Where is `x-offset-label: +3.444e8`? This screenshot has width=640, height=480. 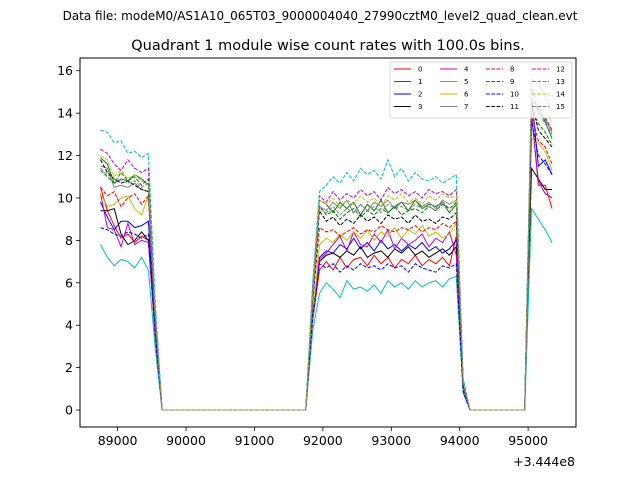 x-offset-label: +3.444e8 is located at coordinates (544, 461).